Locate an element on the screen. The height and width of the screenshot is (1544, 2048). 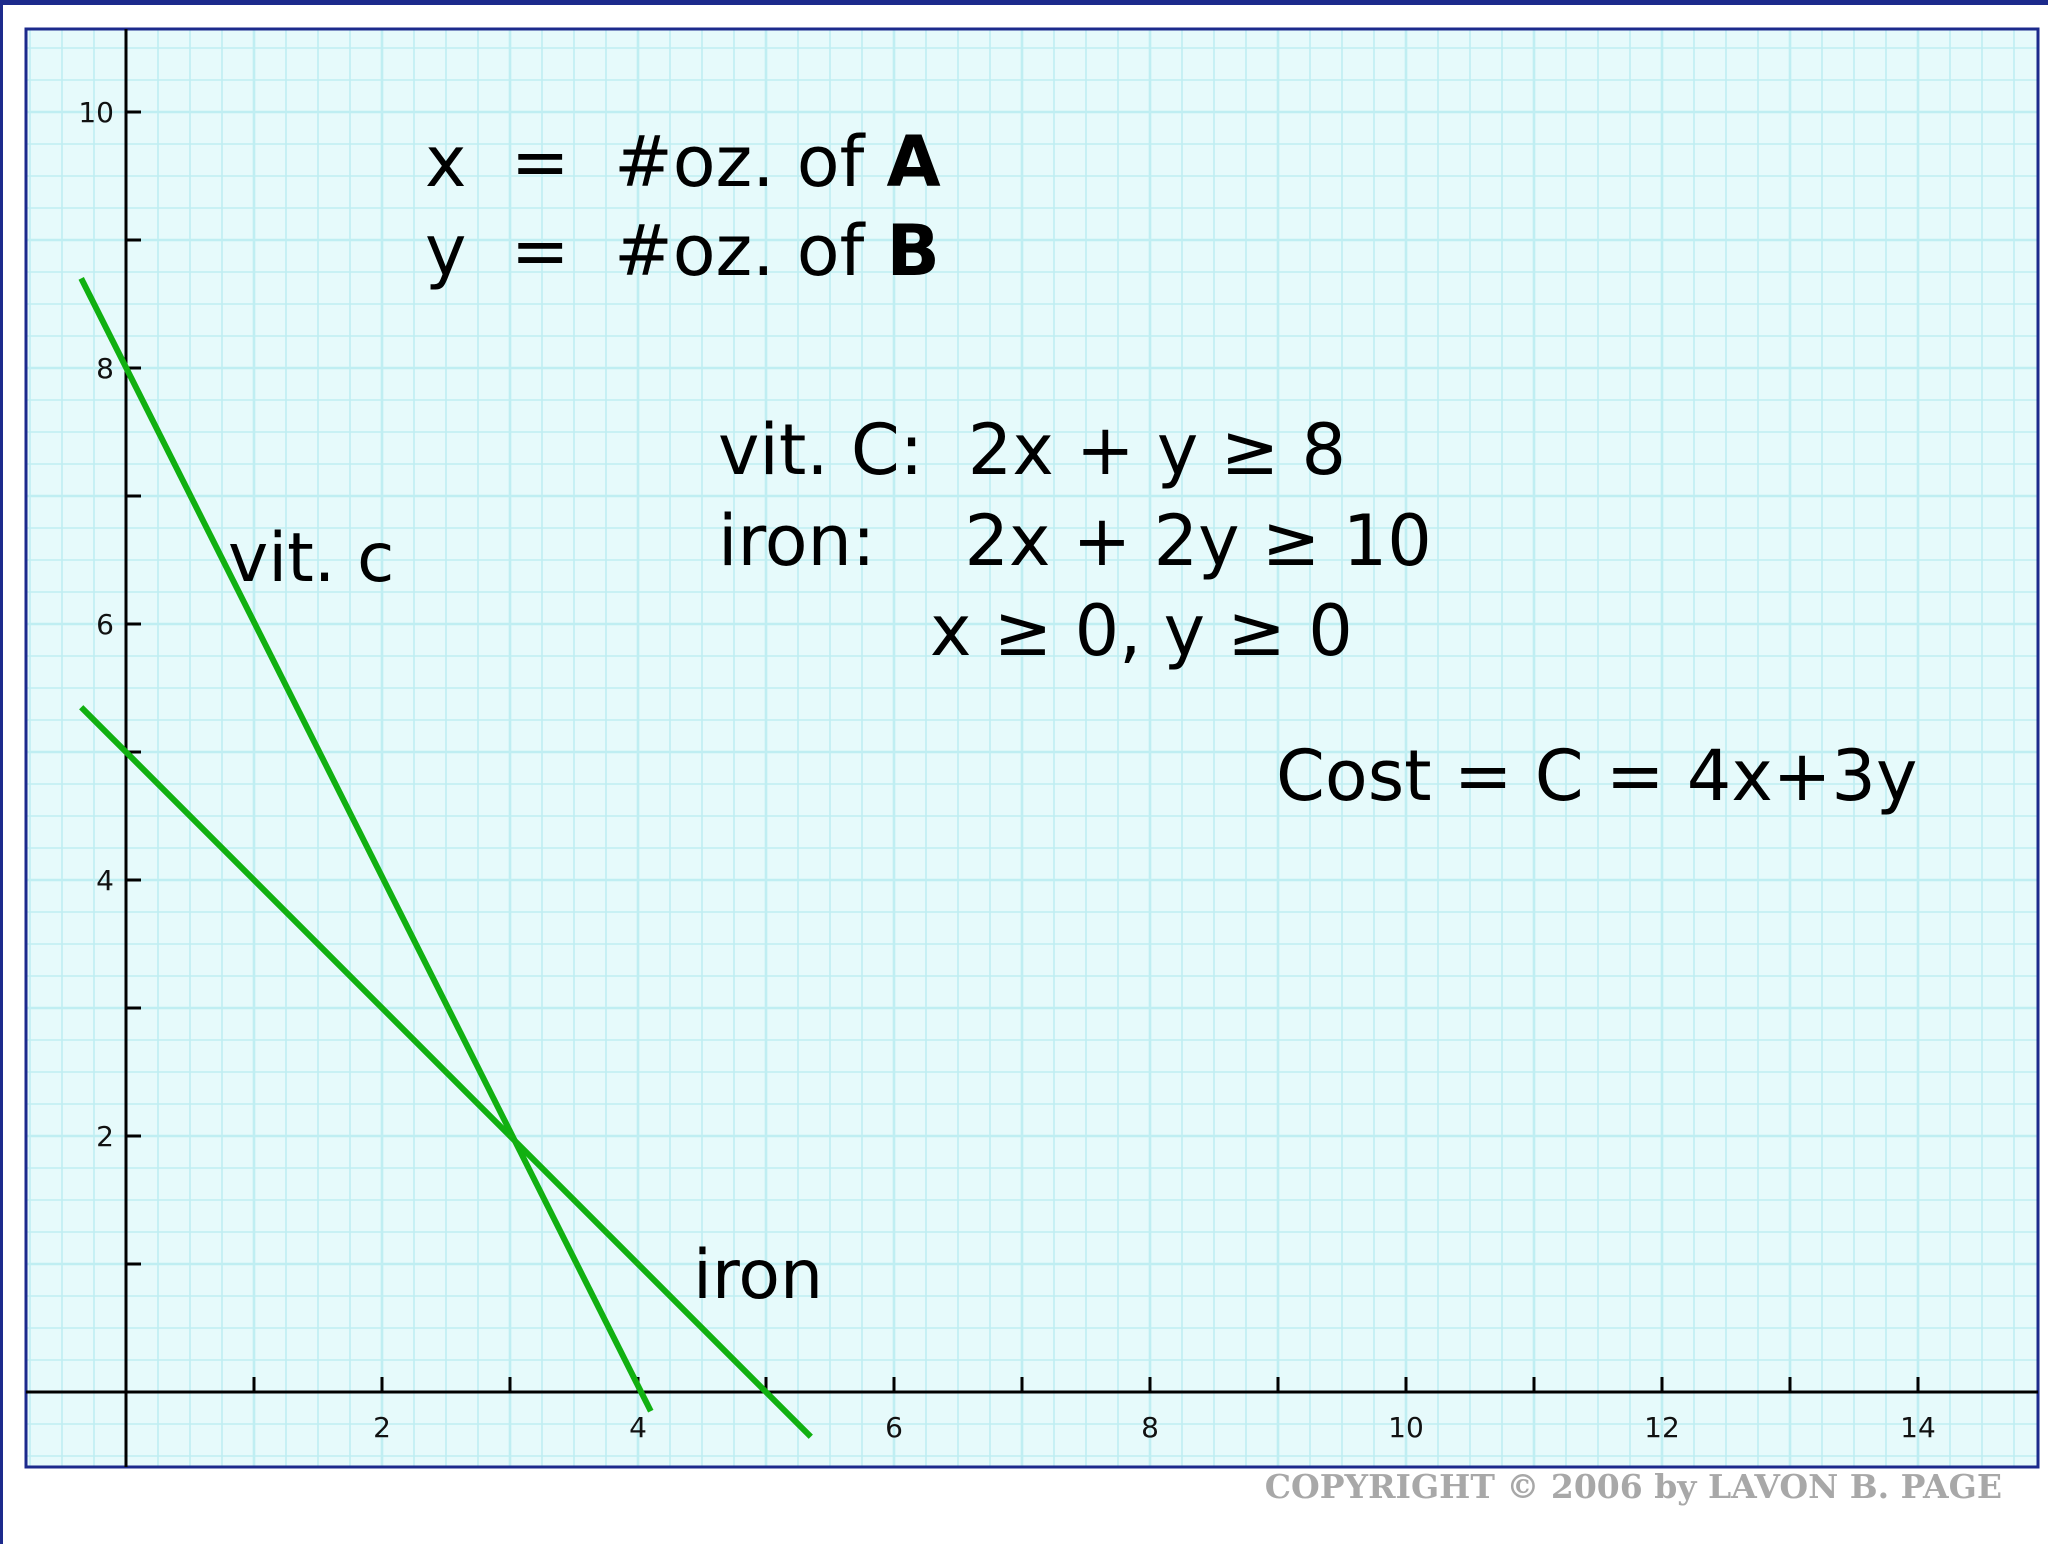
vit-c-line-label: vit. c is located at coordinates (311, 558).